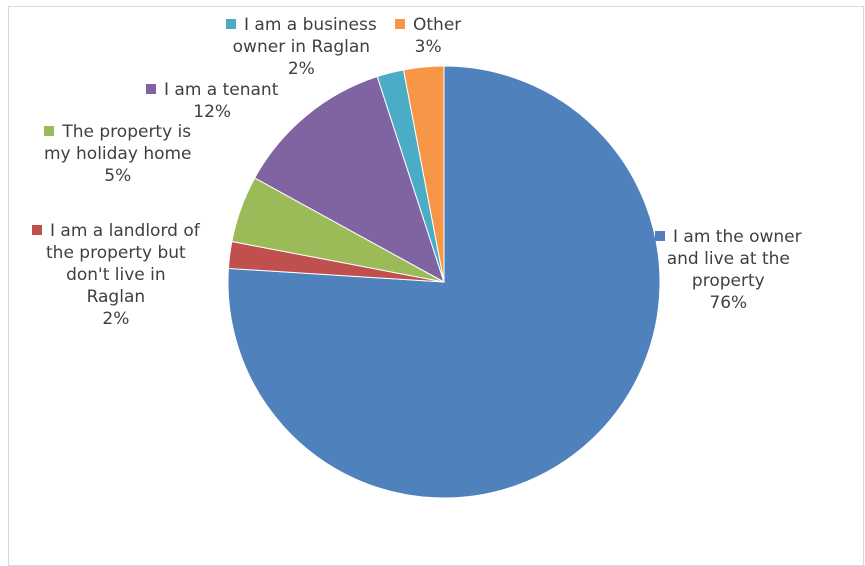 This screenshot has width=865, height=566. Describe the element at coordinates (231, 24) in the screenshot. I see `legend-key-business` at that location.